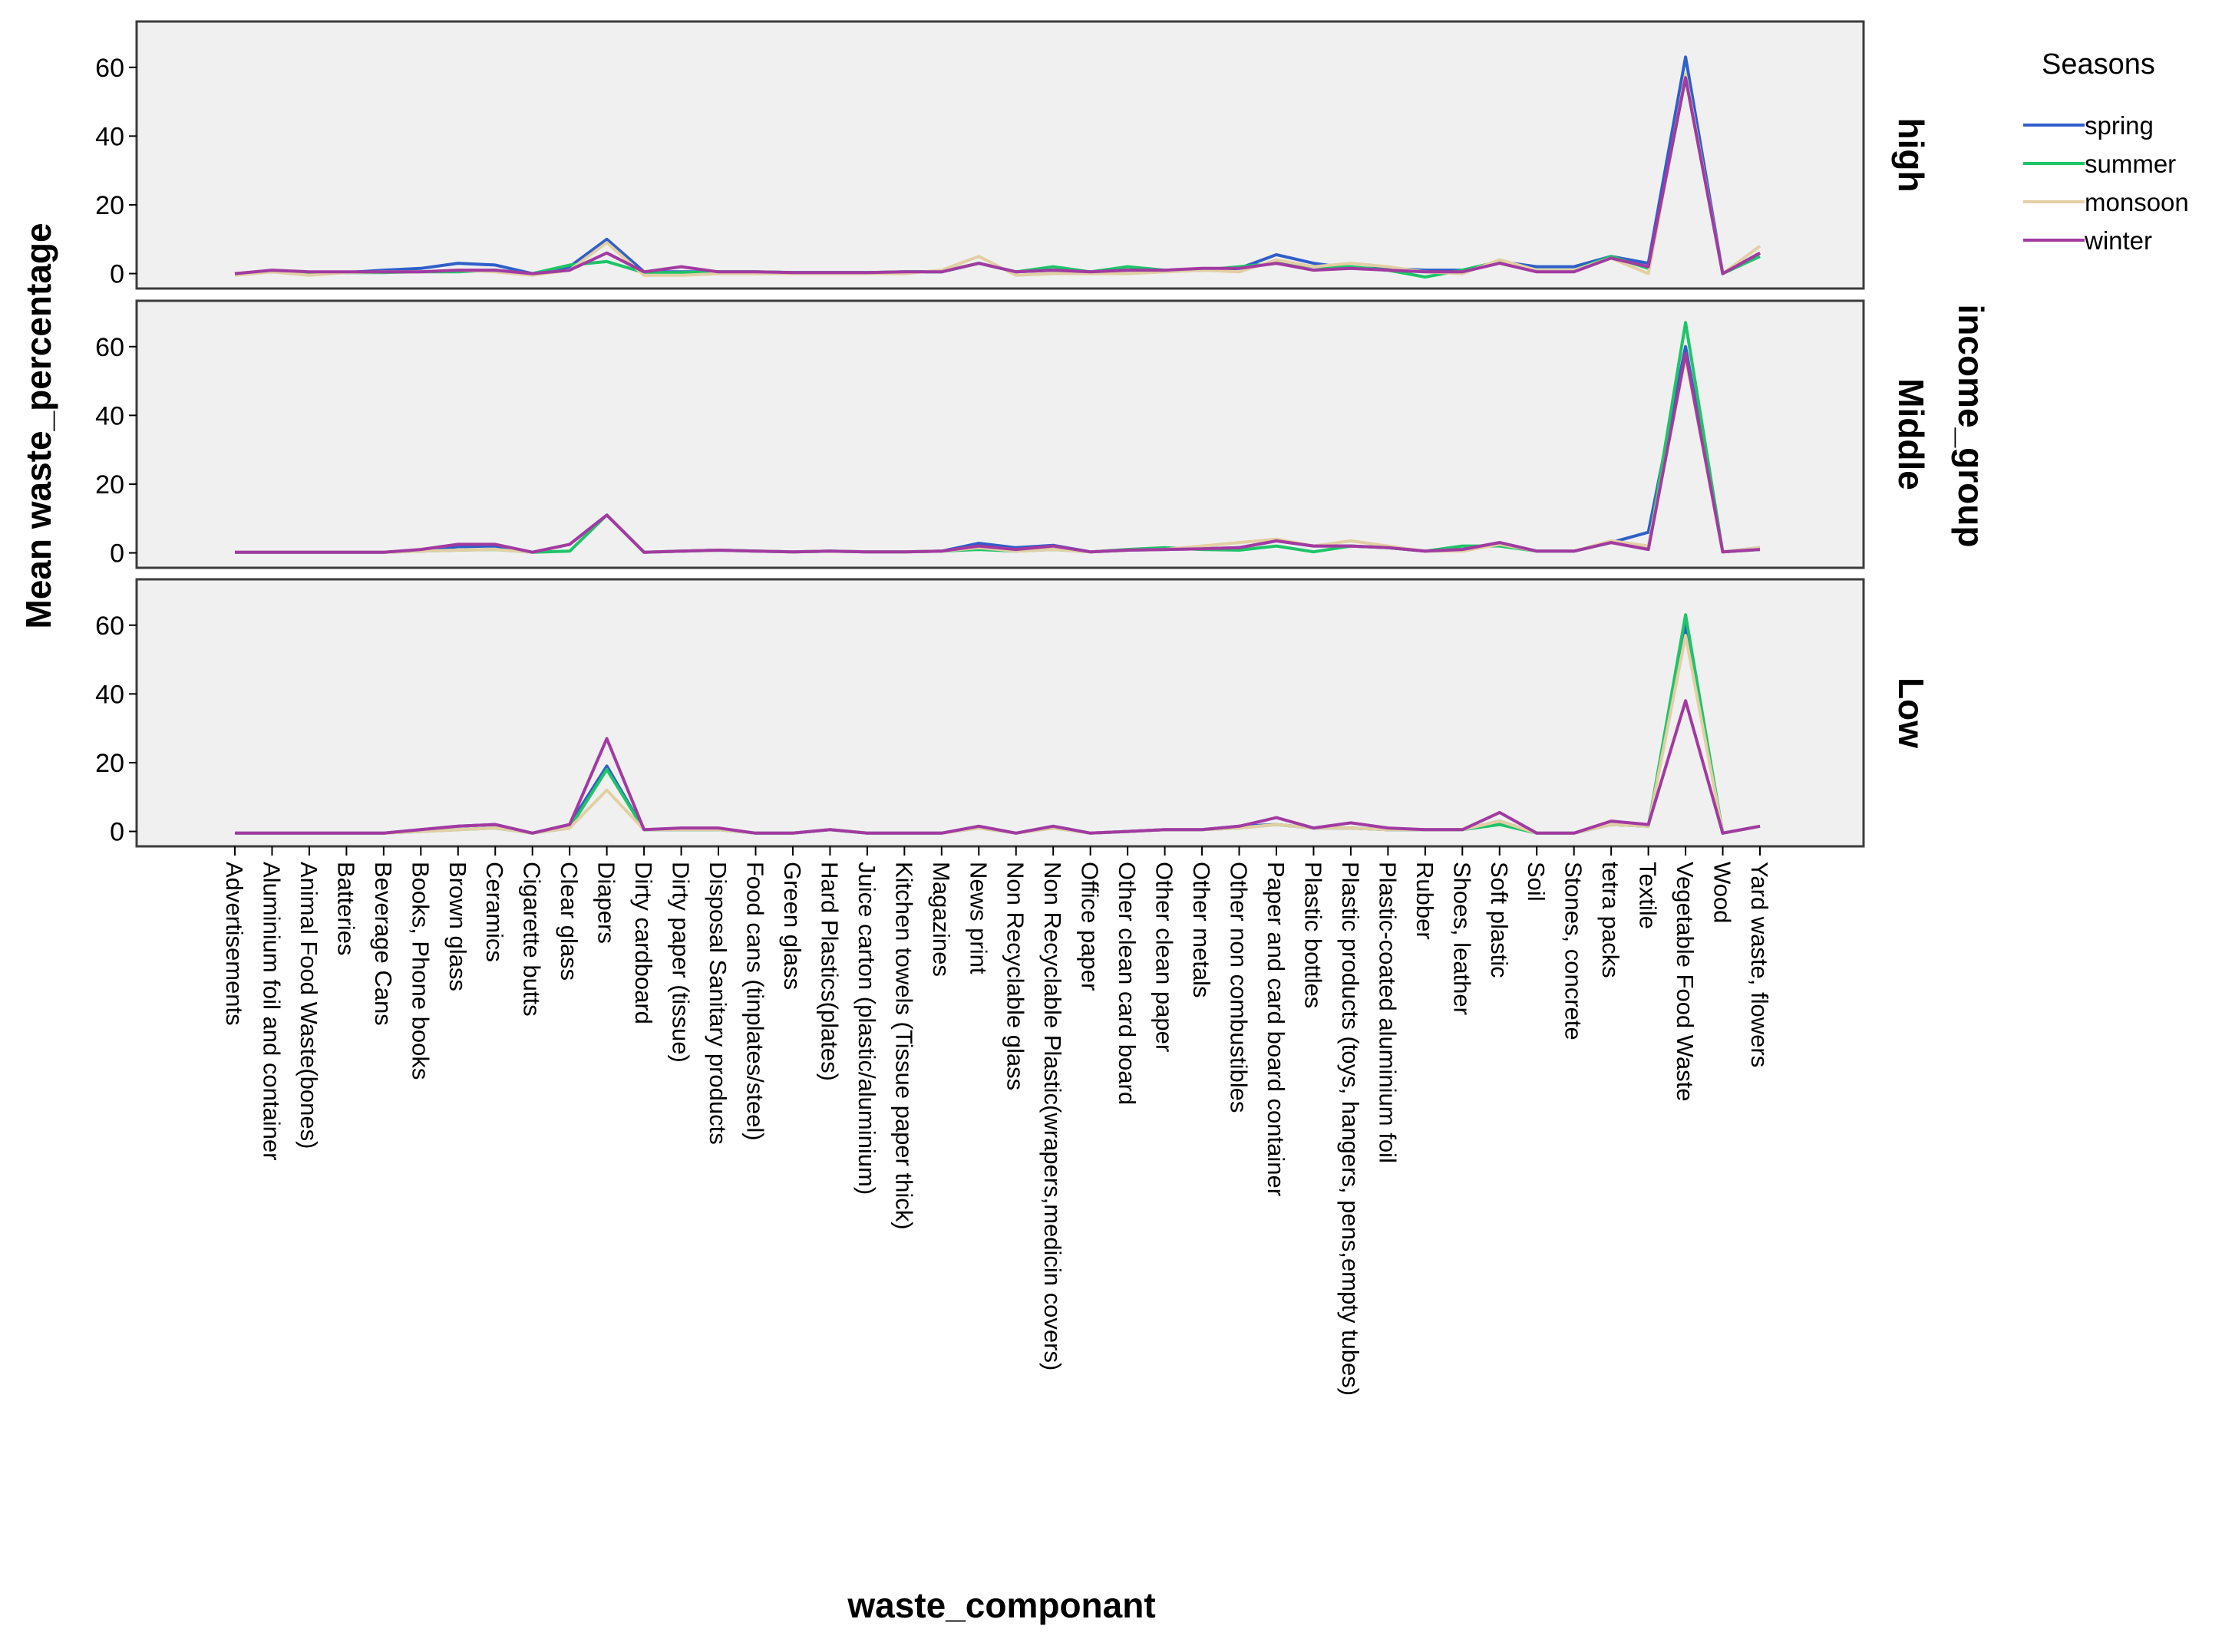  What do you see at coordinates (754, 1001) in the screenshot?
I see `x-tick-label: Food cans (tinplates/steel)` at bounding box center [754, 1001].